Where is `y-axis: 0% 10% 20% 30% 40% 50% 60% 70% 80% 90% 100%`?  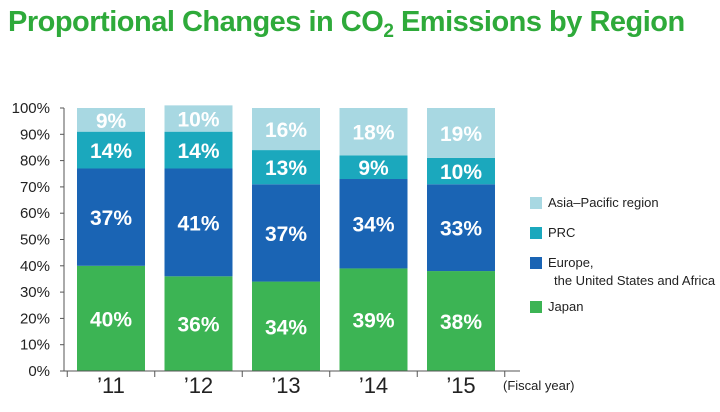 y-axis: 0% 10% 20% 30% 40% 50% 60% 70% 80% 90% 100% is located at coordinates (38, 240).